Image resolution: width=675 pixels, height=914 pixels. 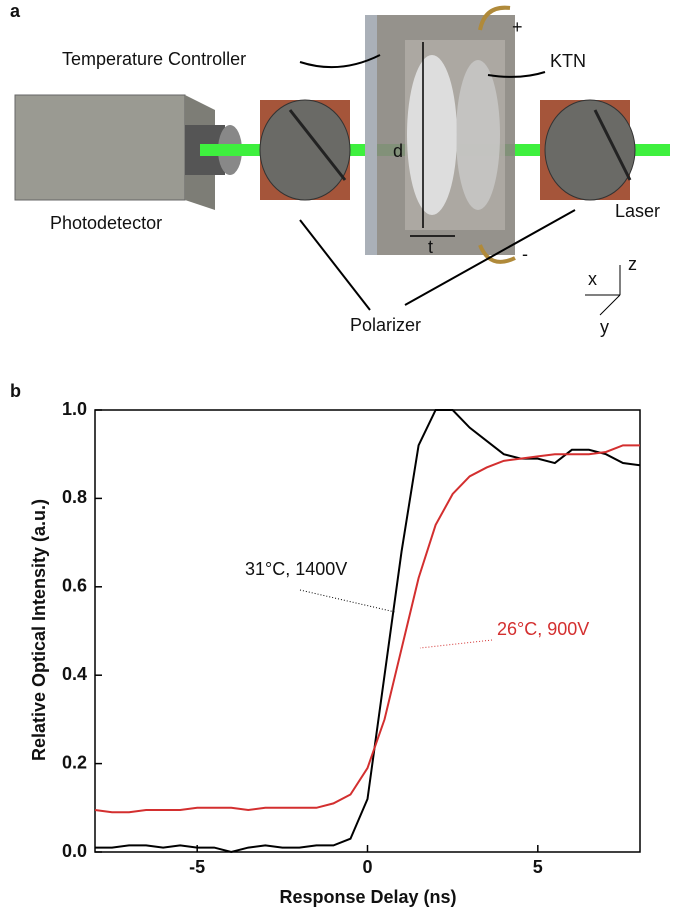 I want to click on panel-label: b, so click(x=15, y=391).